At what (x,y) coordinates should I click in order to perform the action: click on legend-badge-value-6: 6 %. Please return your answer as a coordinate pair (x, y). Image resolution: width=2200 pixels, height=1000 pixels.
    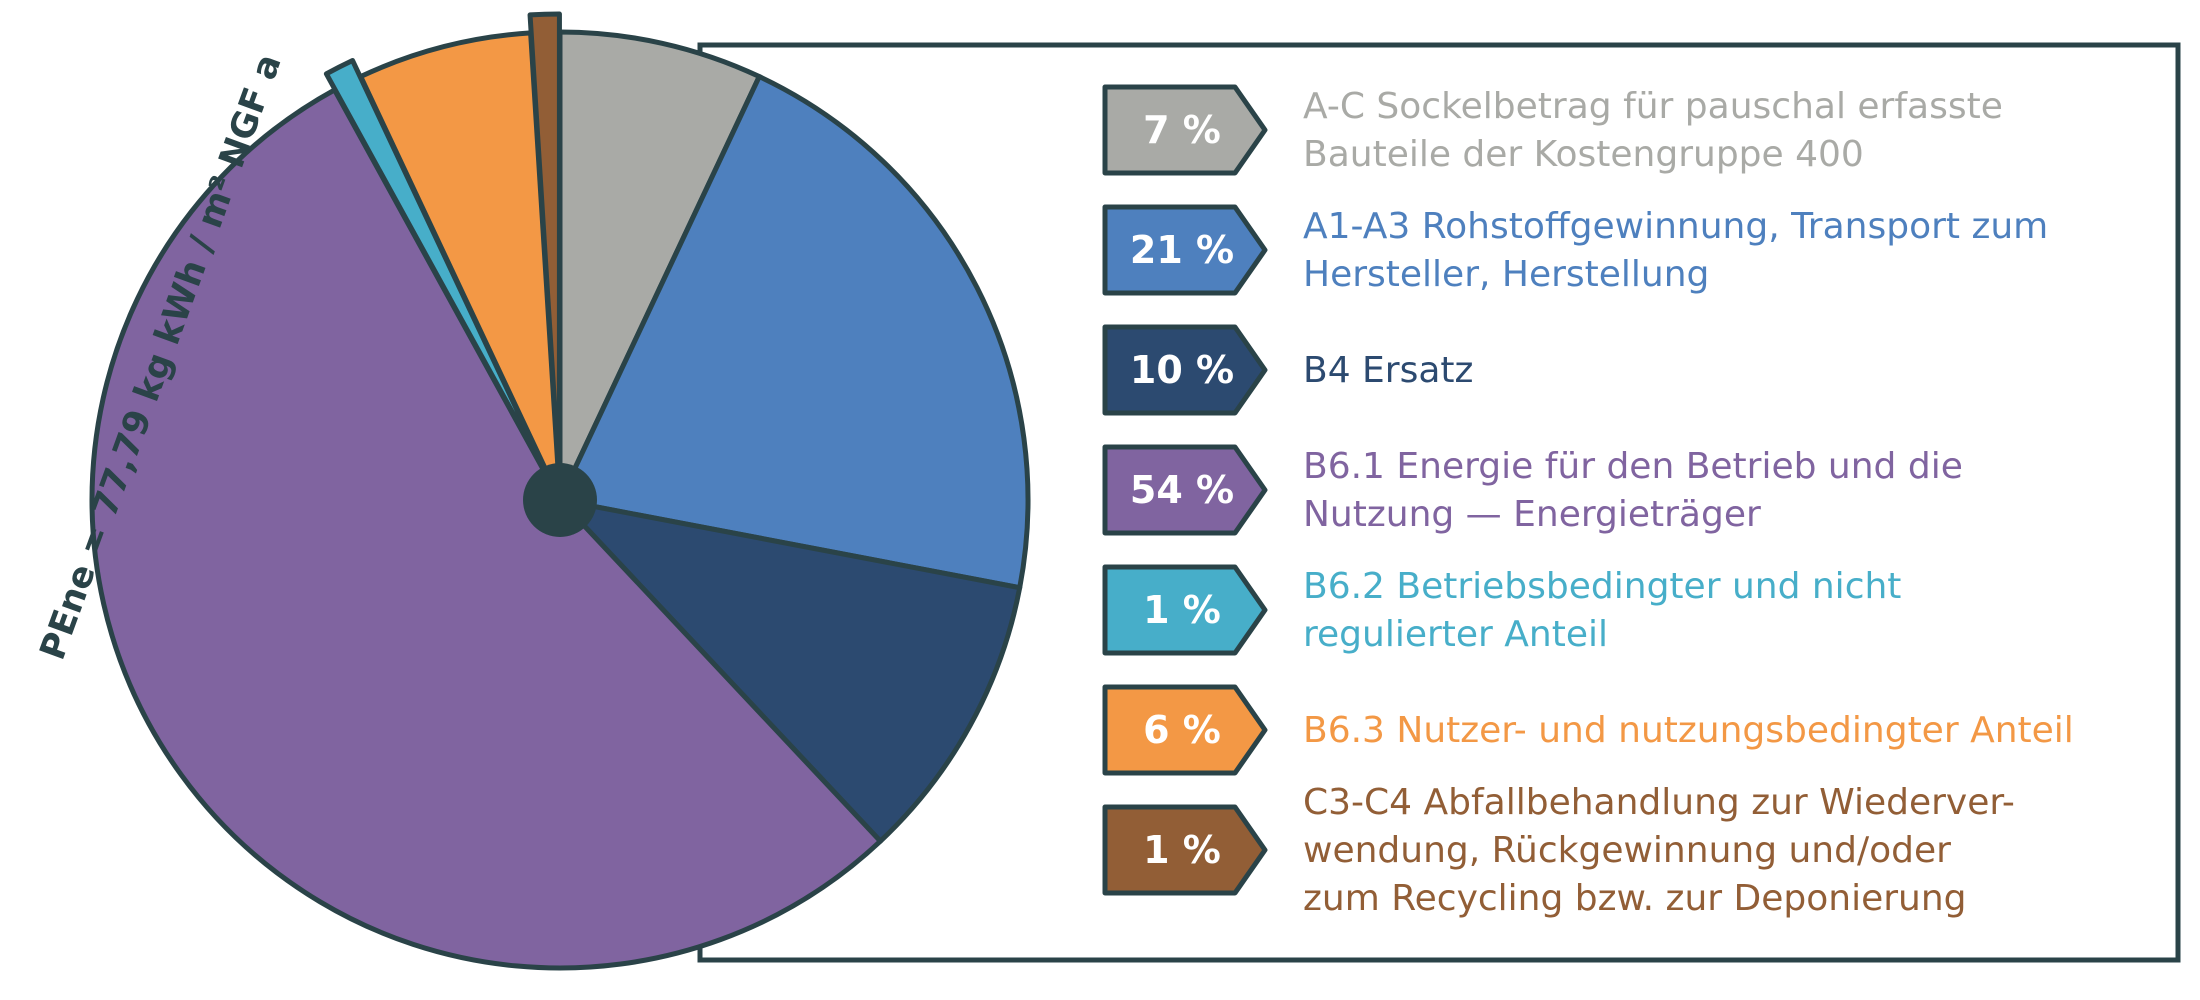
    Looking at the image, I should click on (1182, 730).